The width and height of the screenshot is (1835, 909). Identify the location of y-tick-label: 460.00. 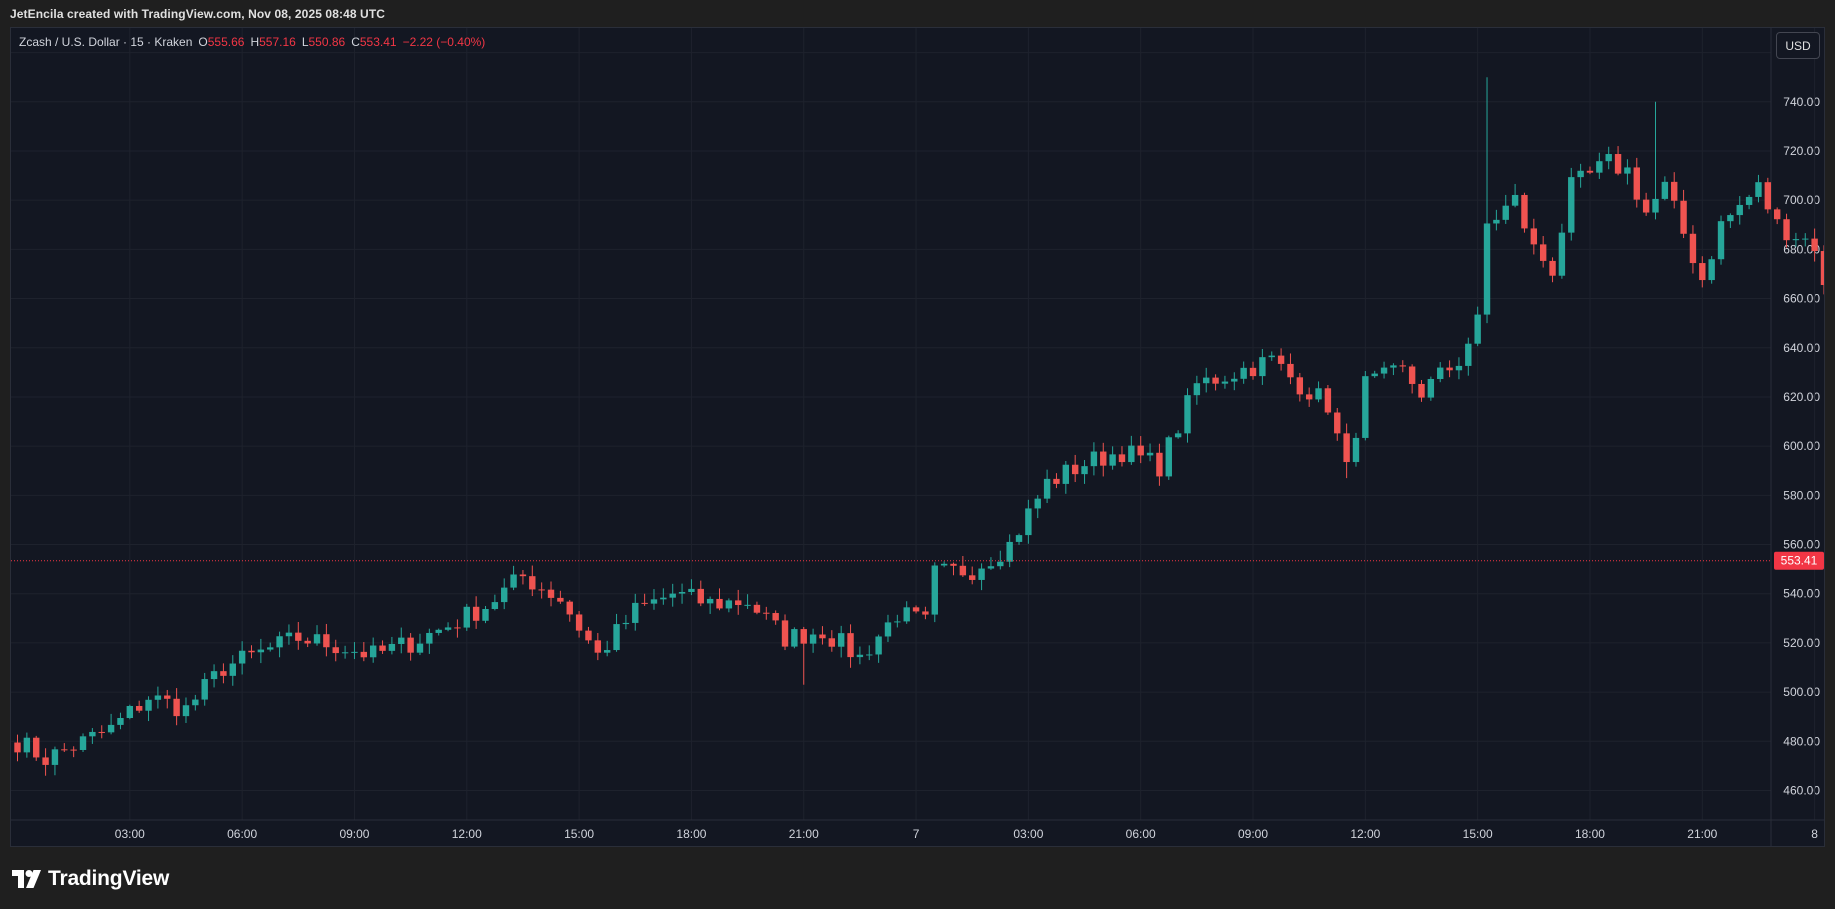
(1801, 790).